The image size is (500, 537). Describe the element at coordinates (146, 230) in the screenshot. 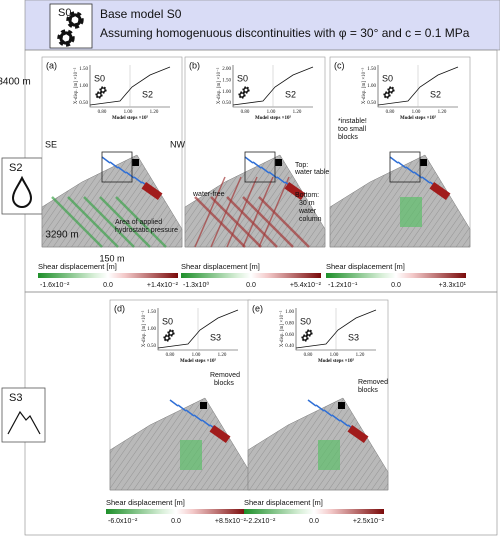

I see `annotation: hydrostatic pressure` at that location.